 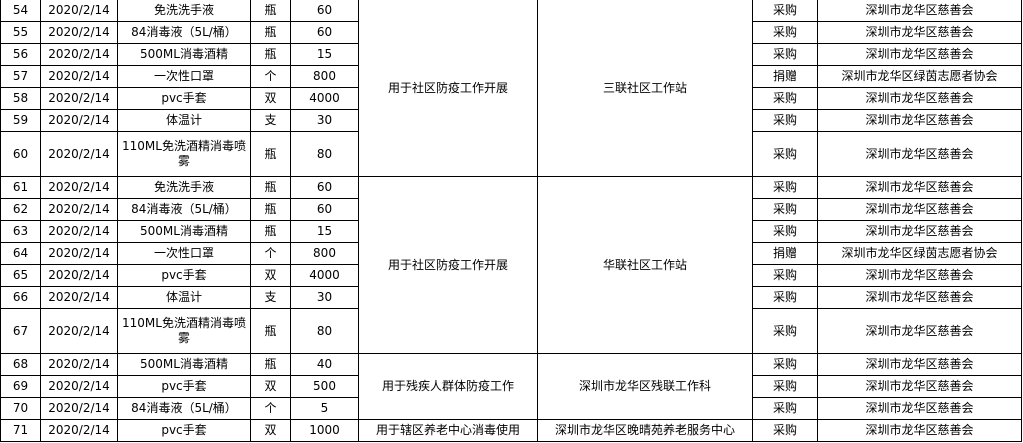 I want to click on cell-number: 65, so click(x=20, y=275).